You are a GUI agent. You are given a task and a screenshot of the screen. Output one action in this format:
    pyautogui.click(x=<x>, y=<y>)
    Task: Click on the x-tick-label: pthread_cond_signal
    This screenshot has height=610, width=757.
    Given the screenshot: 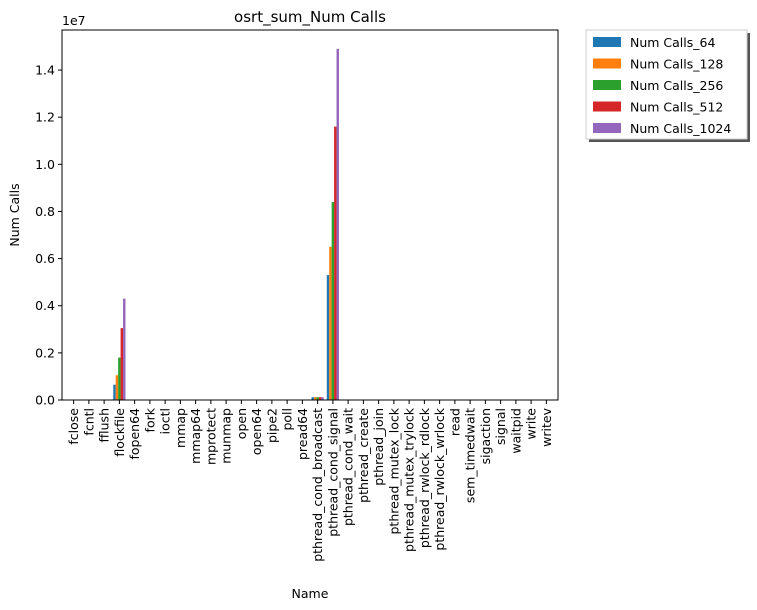 What is the action you would take?
    pyautogui.click(x=332, y=472)
    